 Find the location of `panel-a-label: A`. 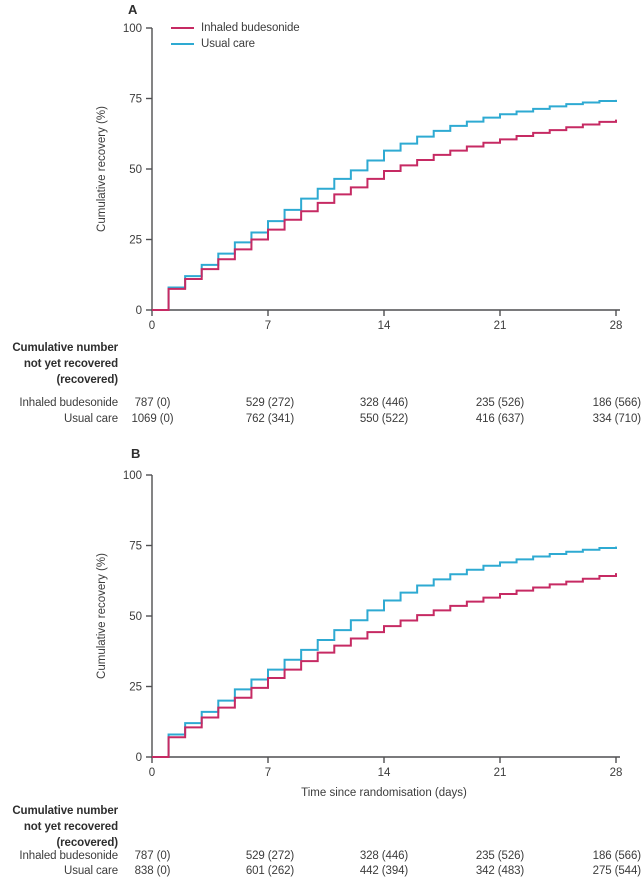

panel-a-label: A is located at coordinates (133, 9).